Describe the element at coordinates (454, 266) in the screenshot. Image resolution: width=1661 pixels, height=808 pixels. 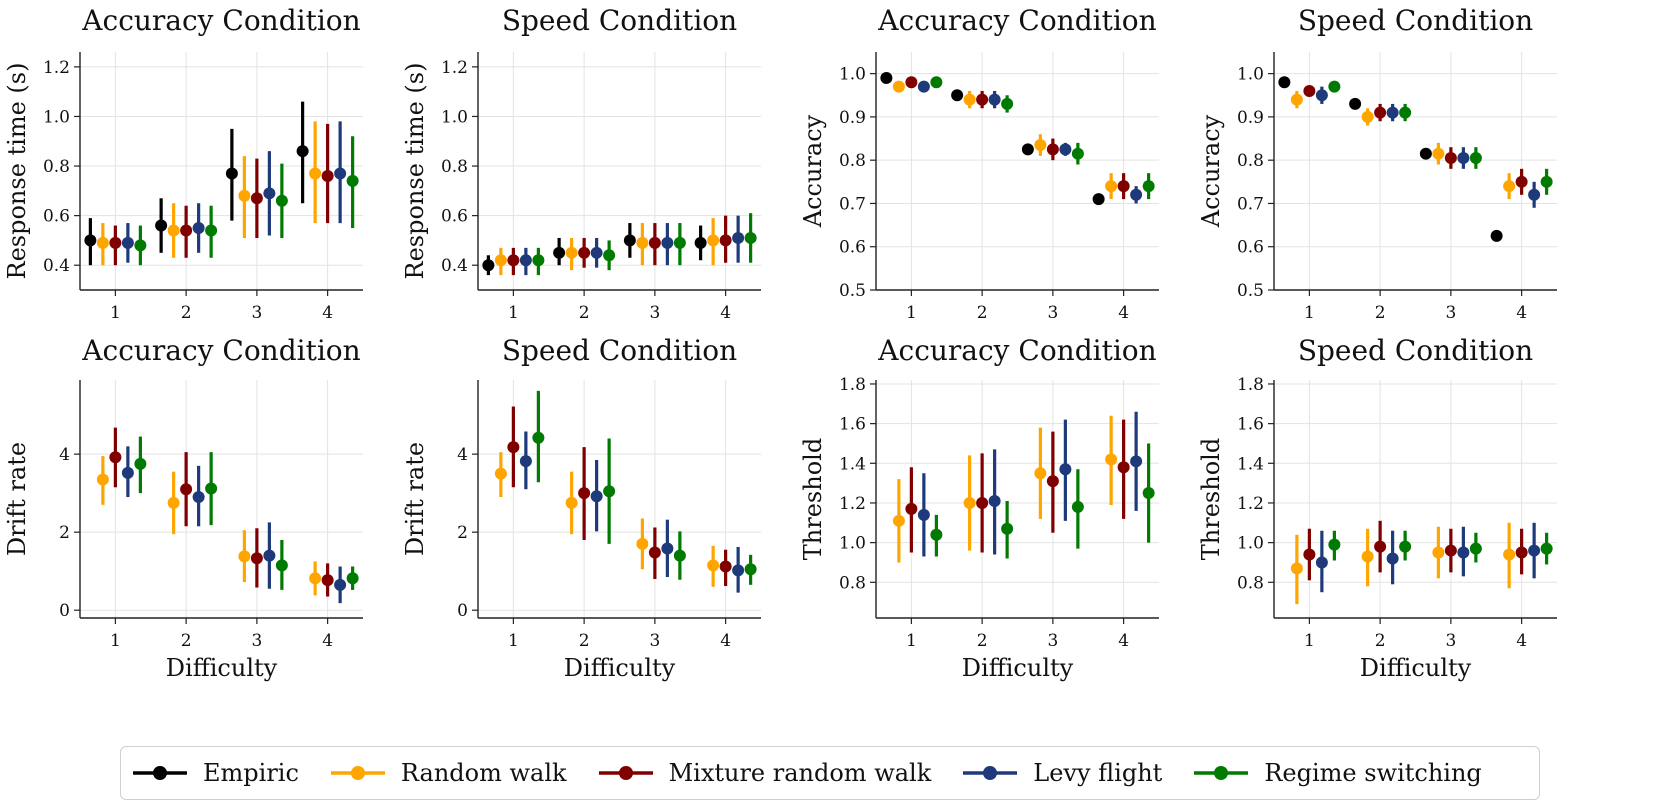
I see `y-tick-label: 0.4` at that location.